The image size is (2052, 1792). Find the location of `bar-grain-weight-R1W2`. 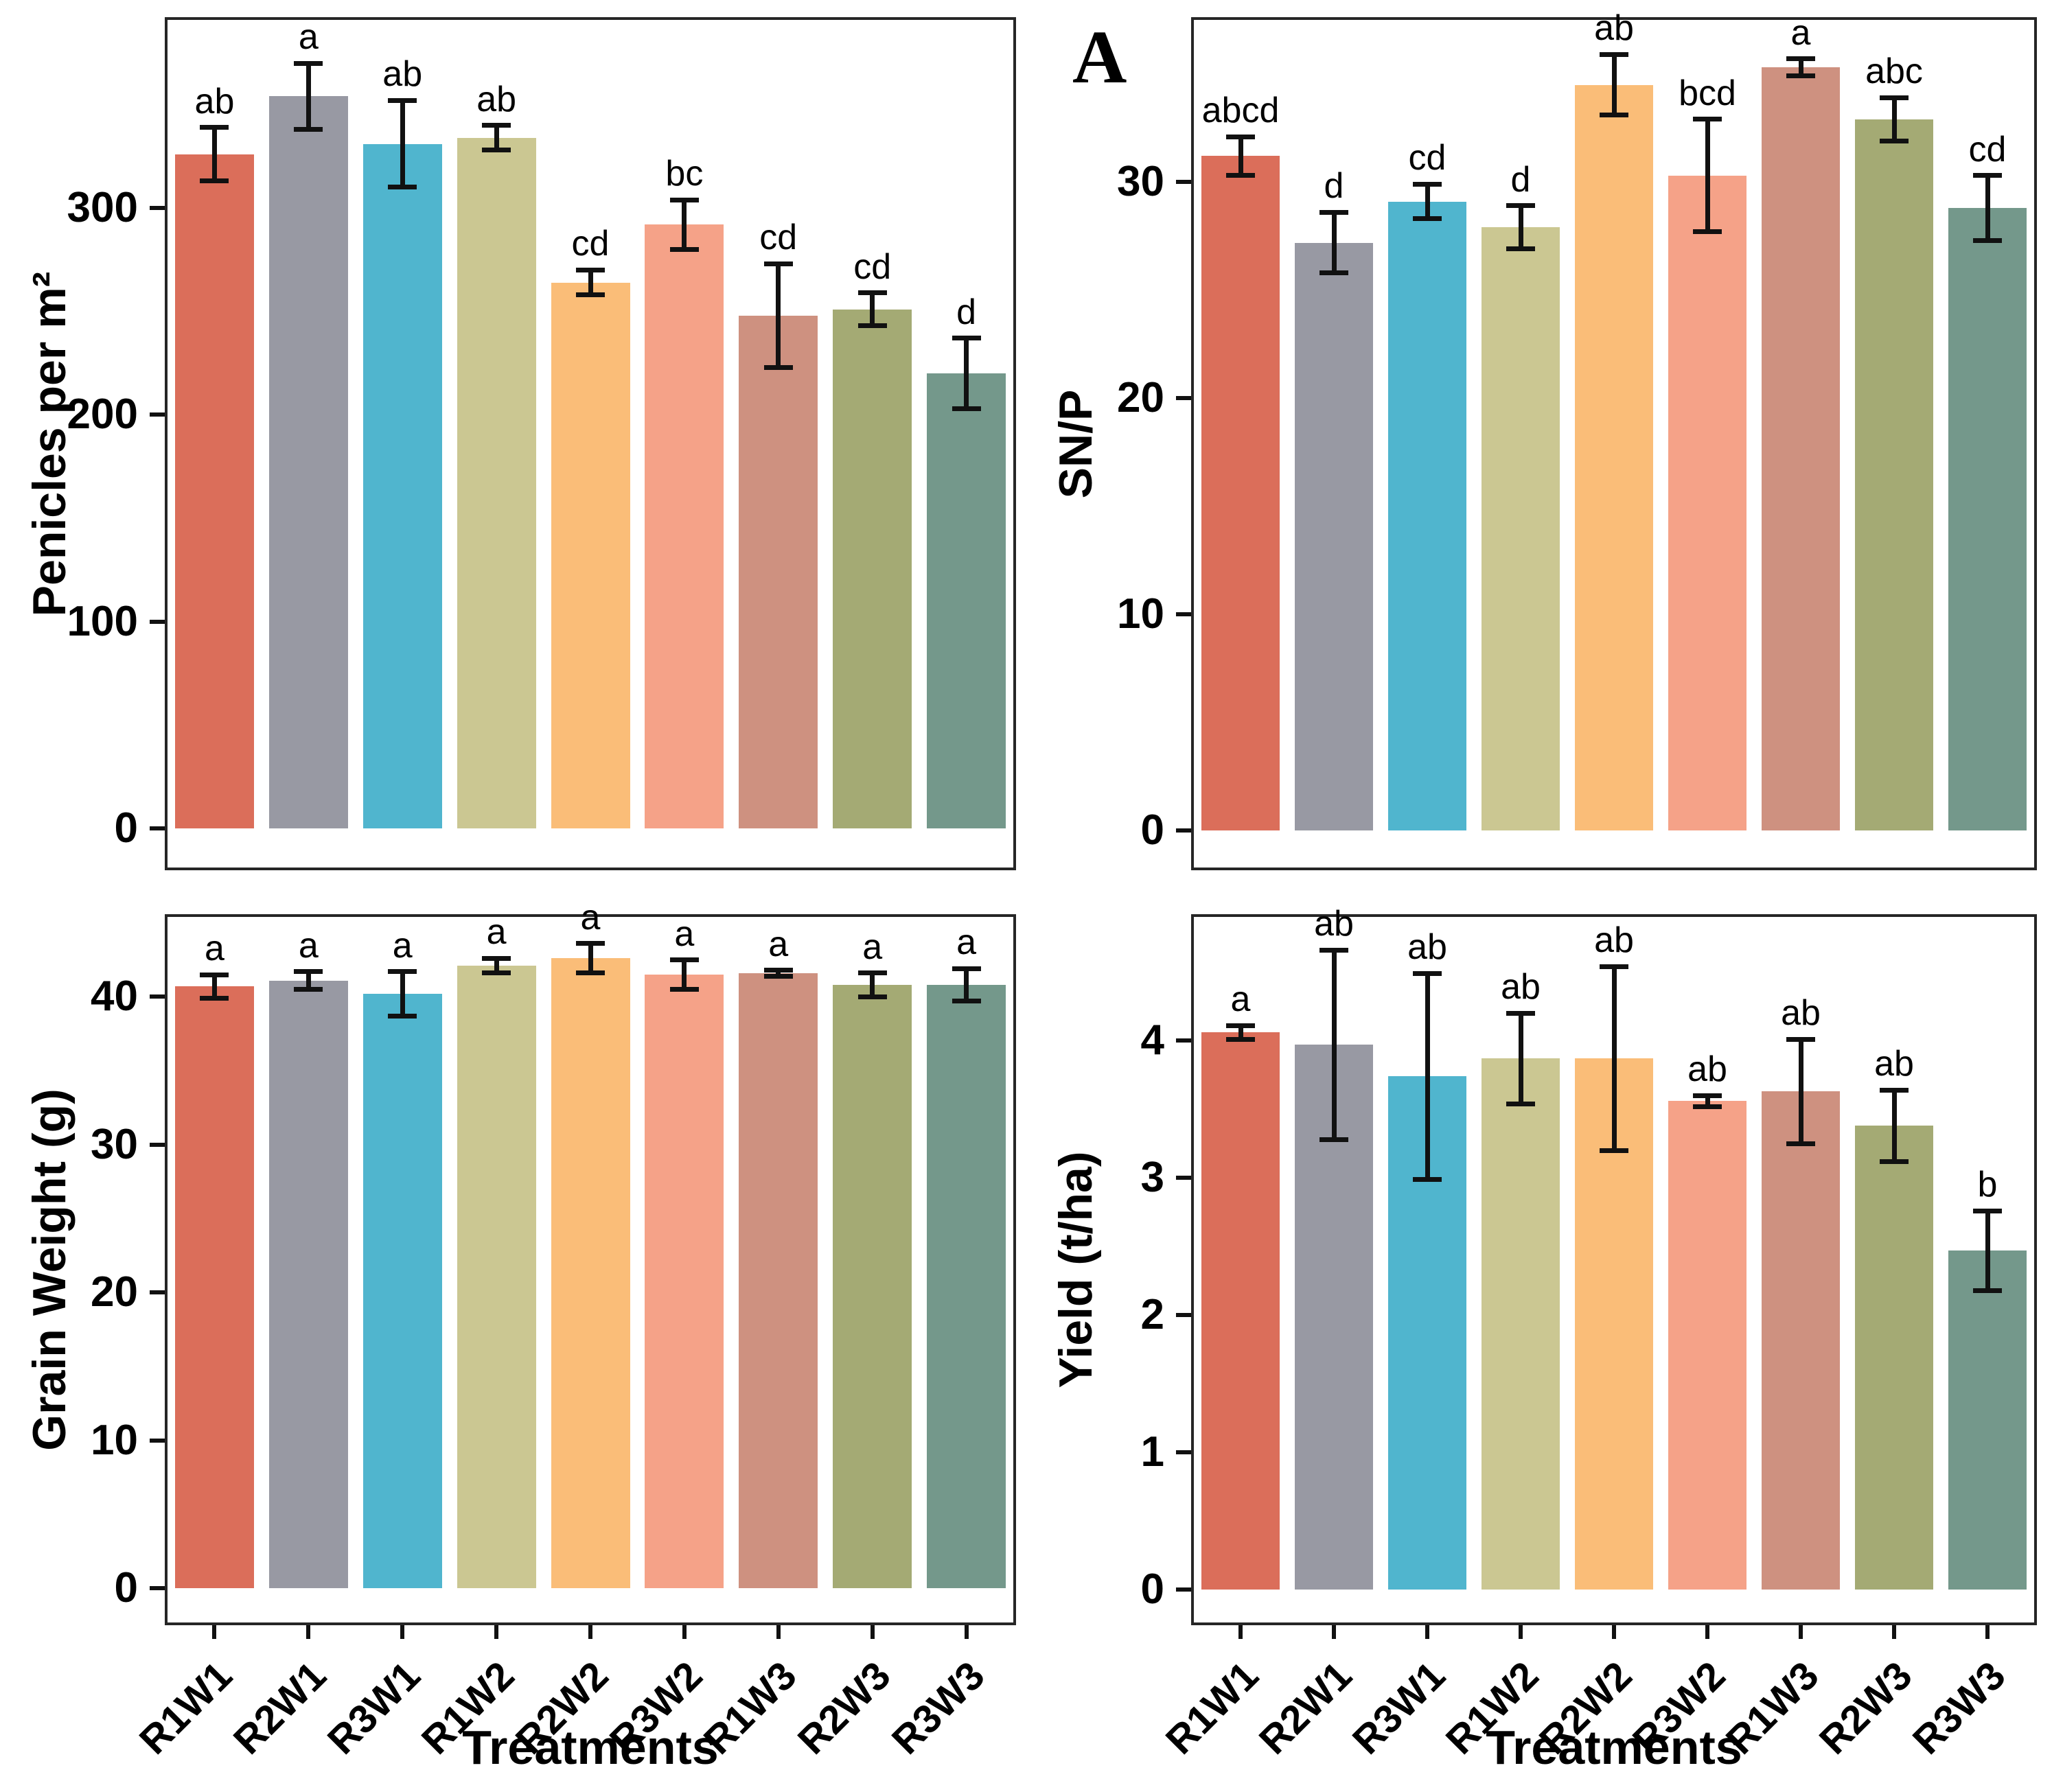

bar-grain-weight-R1W2 is located at coordinates (496, 1277).